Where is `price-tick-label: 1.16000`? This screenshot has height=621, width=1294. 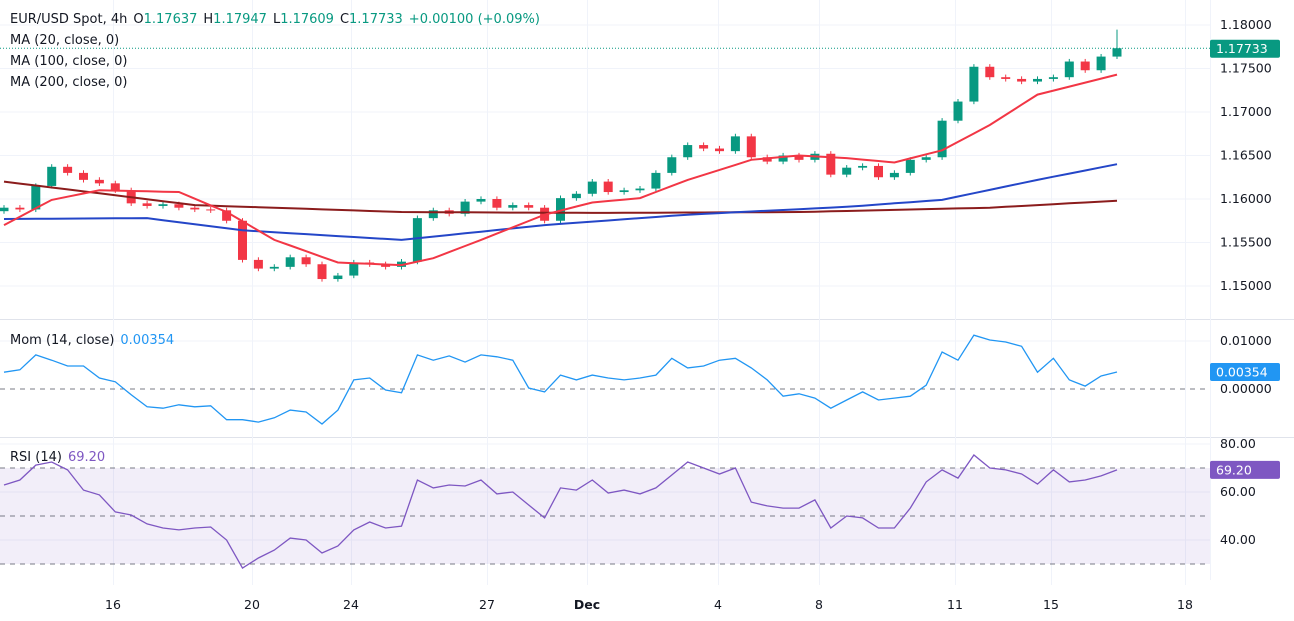
price-tick-label: 1.16000 is located at coordinates (1246, 198).